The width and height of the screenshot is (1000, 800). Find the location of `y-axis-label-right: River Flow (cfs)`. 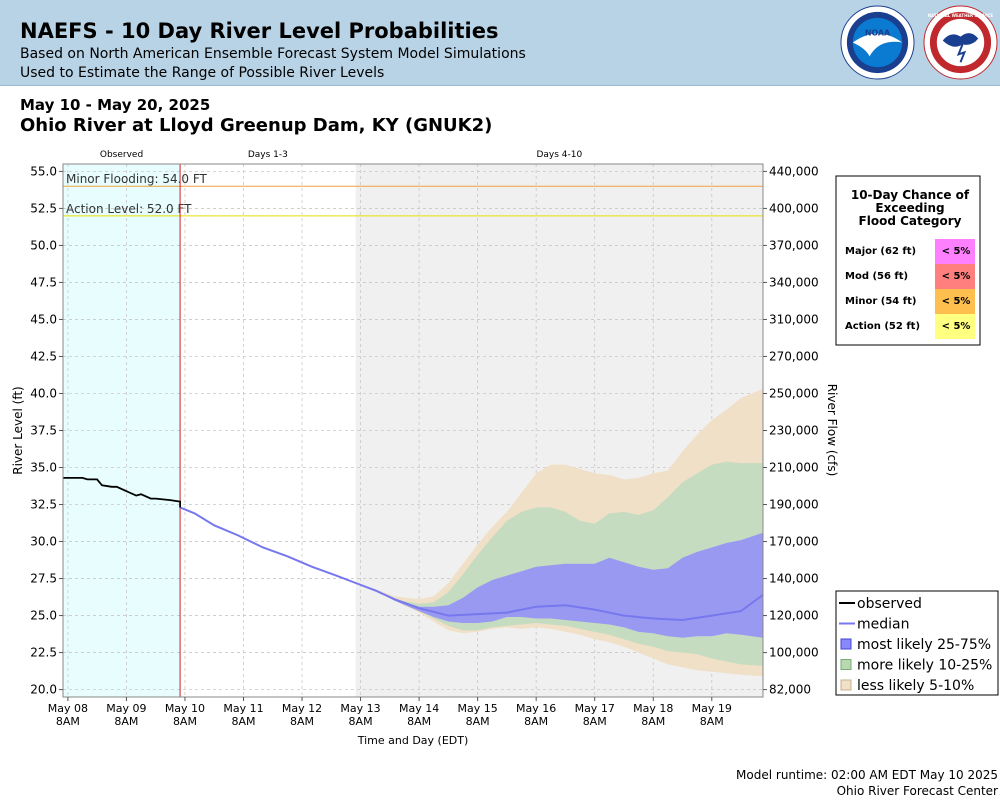

y-axis-label-right: River Flow (cfs) is located at coordinates (832, 430).